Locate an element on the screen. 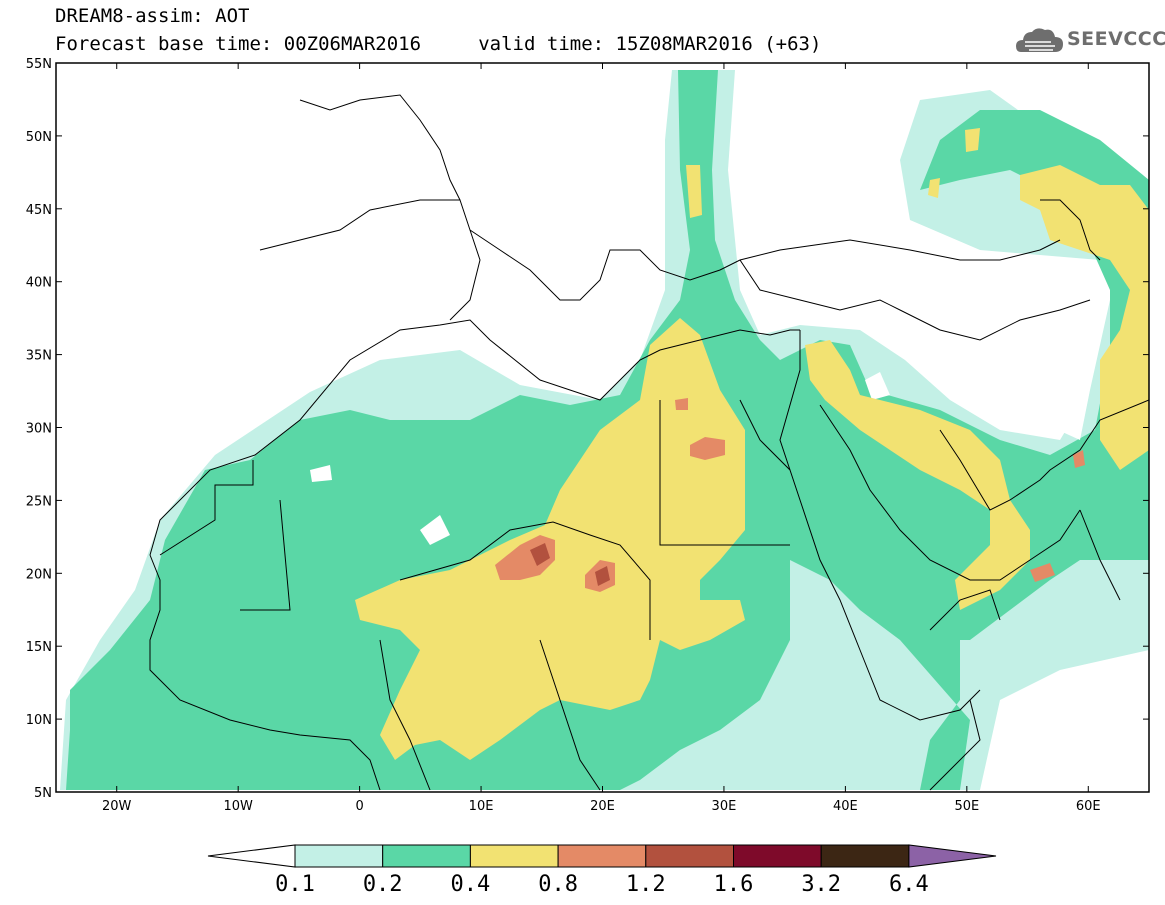 The image size is (1165, 905). x-tick-label: 0 is located at coordinates (359, 806).